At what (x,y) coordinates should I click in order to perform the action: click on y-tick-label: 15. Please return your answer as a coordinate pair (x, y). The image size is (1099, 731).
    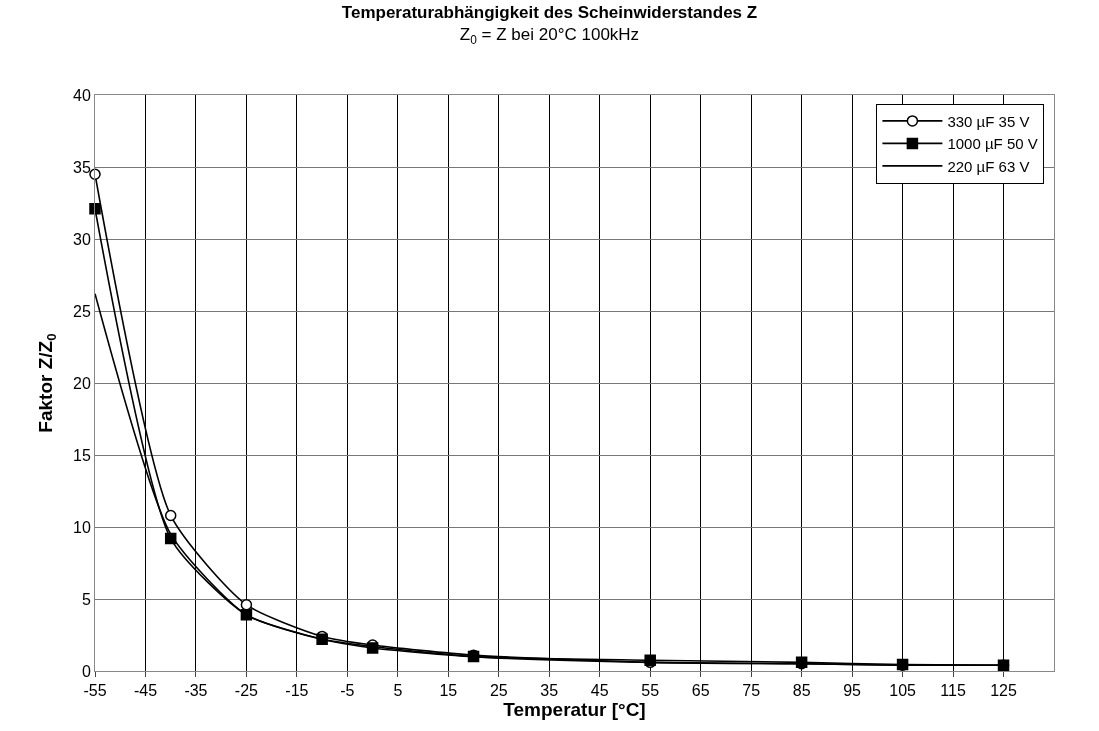
    Looking at the image, I should click on (82, 455).